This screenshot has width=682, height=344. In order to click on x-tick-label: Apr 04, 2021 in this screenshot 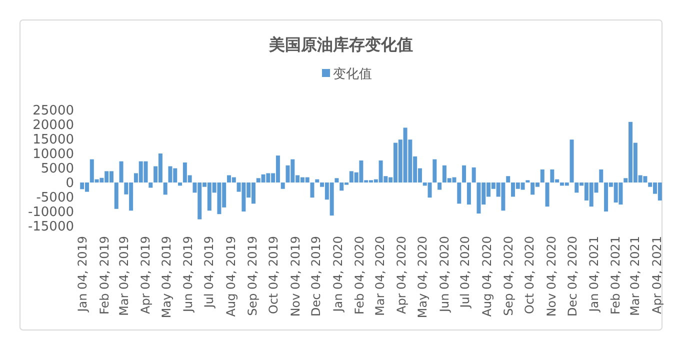, I will do `click(657, 275)`.